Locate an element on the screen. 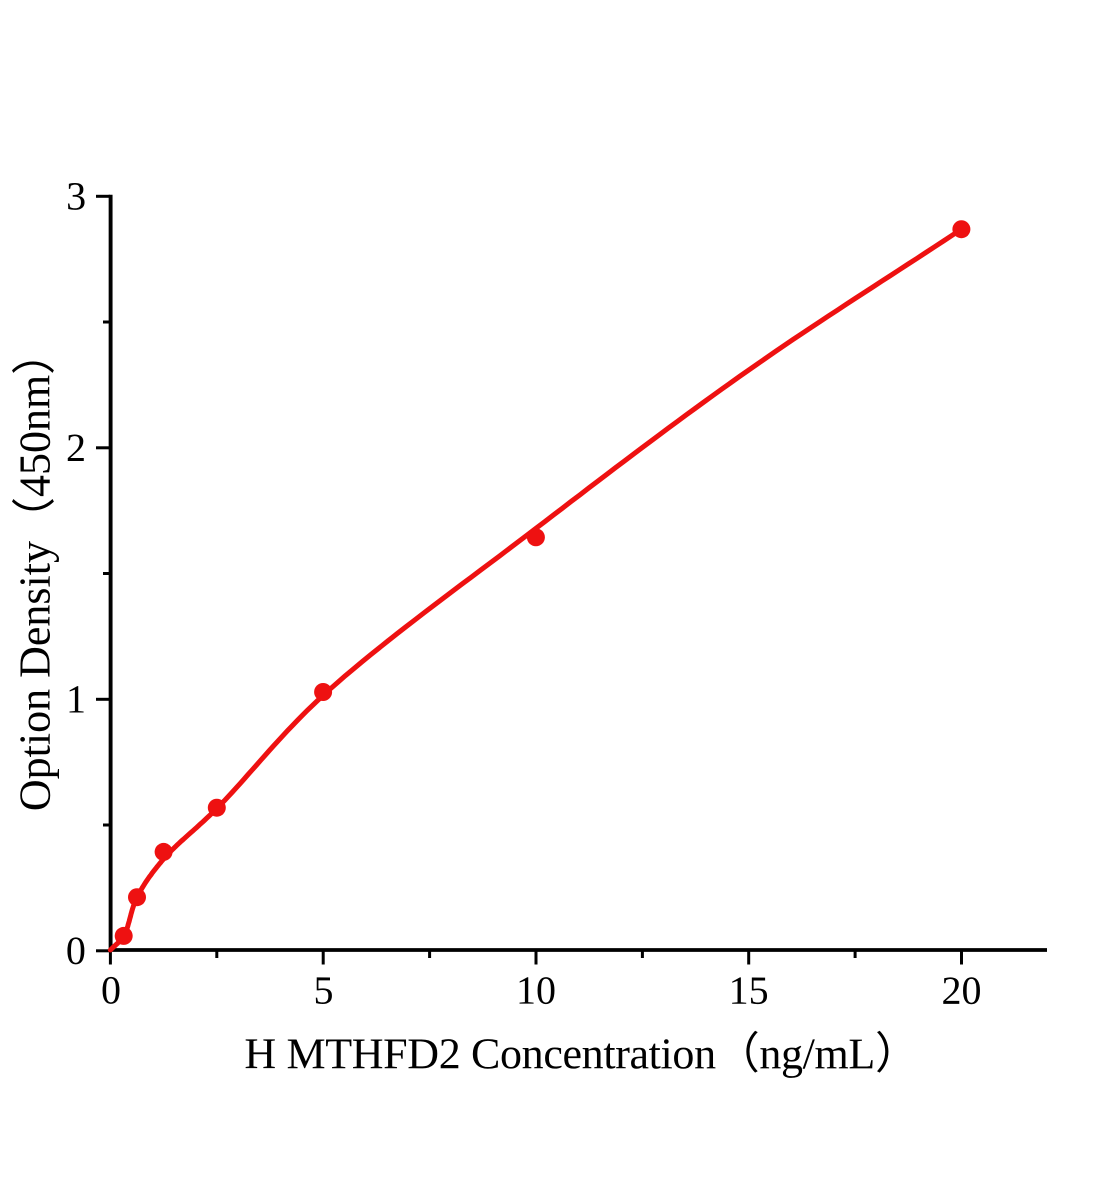  svg-text: 3 is located at coordinates (76, 195).